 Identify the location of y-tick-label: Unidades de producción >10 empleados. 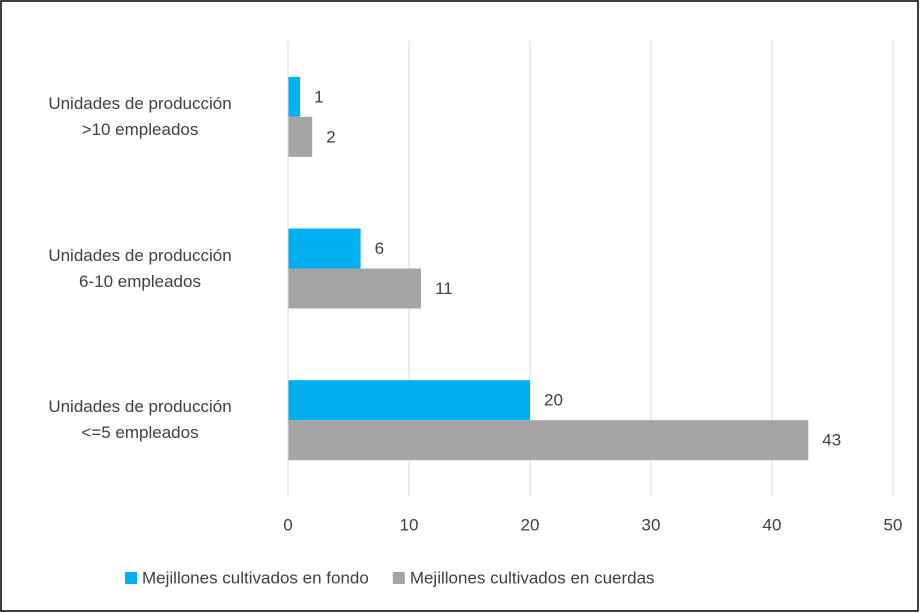
(140, 116).